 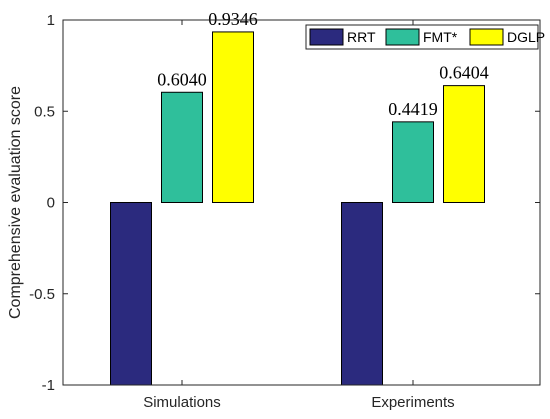 I want to click on bar-dglp-experiments, so click(x=464, y=144).